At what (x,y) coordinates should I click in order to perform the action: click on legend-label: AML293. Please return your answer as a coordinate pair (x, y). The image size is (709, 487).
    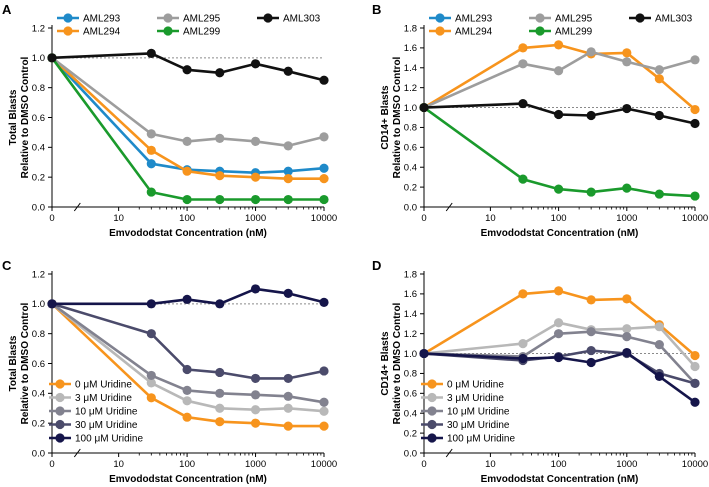
    Looking at the image, I should click on (102, 19).